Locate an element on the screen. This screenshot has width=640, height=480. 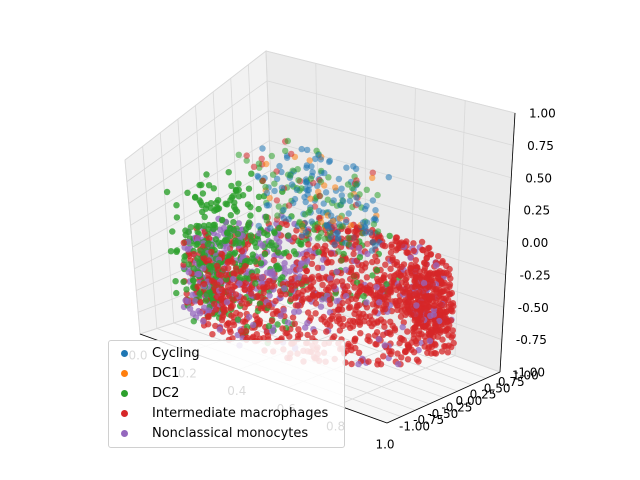
legend-item-dc1: DC1 is located at coordinates (150, 373).